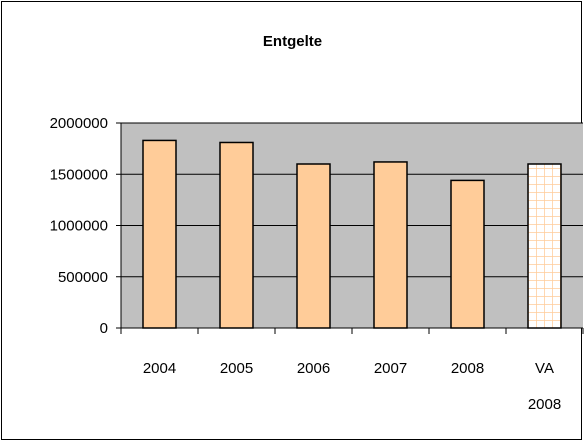 The height and width of the screenshot is (443, 585). I want to click on chart-title: Entgelte, so click(292, 41).